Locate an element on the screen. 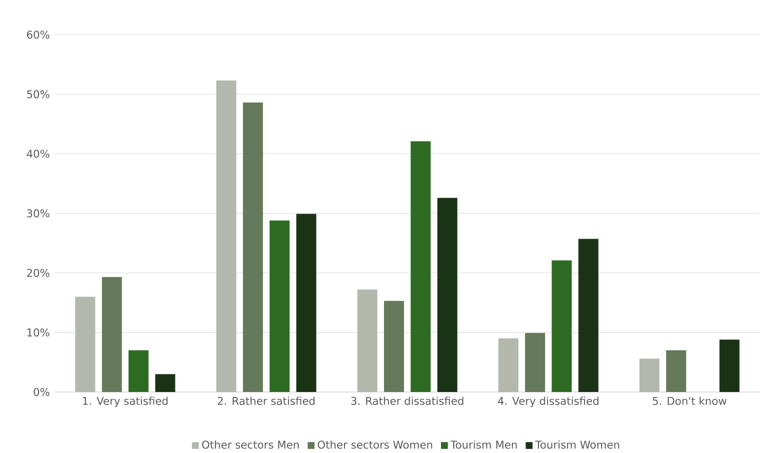 The width and height of the screenshot is (768, 453). y-tick-label: 20% is located at coordinates (38, 272).